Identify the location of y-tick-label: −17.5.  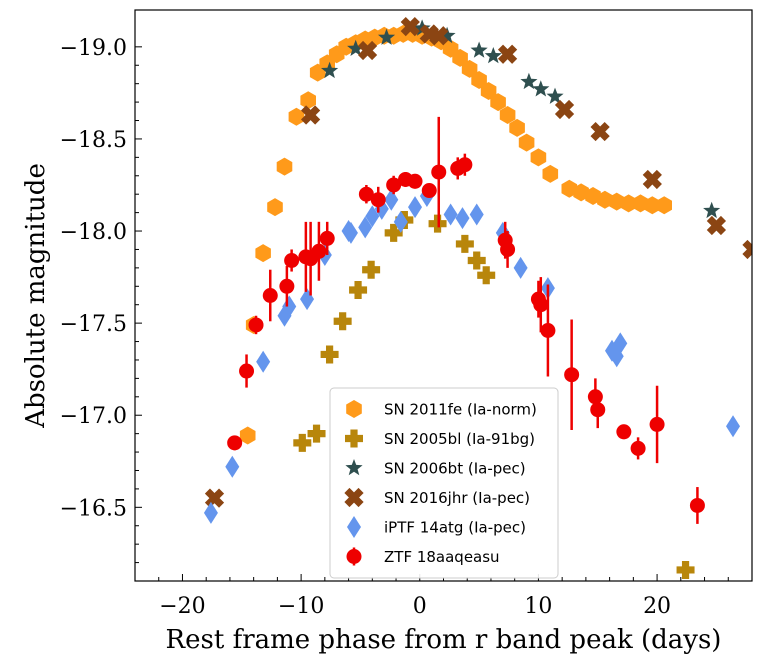
(93, 324).